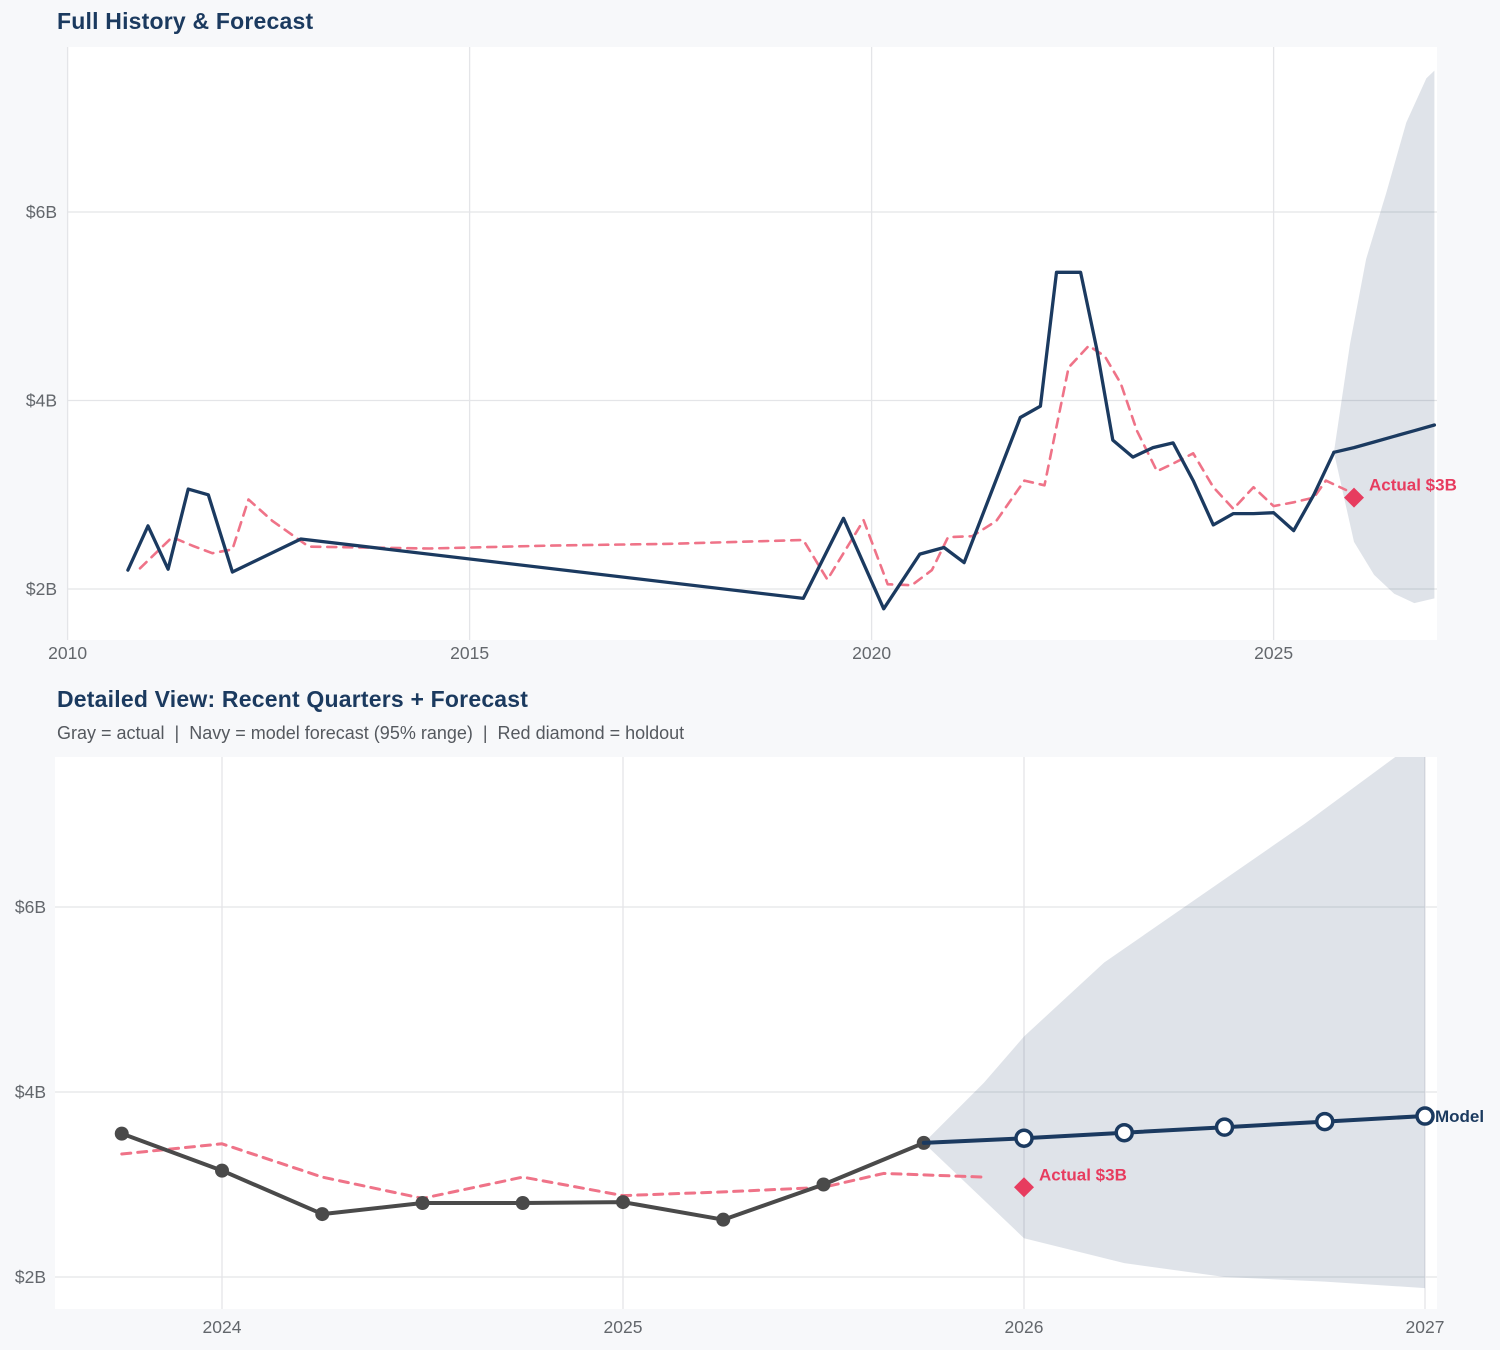 This screenshot has height=1350, width=1500. I want to click on x-tick-label: 2024, so click(222, 1327).